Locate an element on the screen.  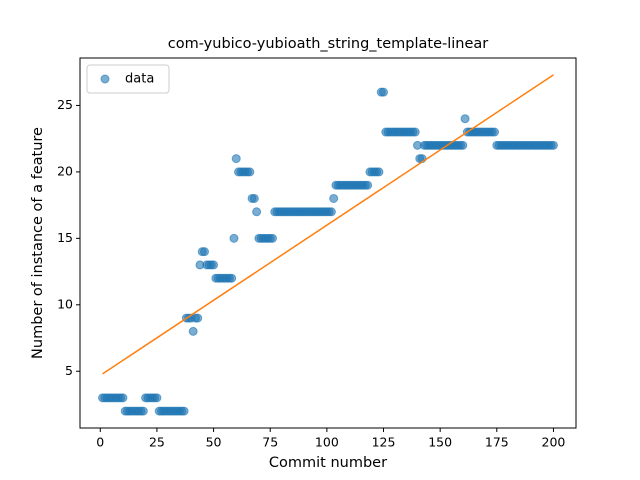
x-tick-label: 25 is located at coordinates (157, 442).